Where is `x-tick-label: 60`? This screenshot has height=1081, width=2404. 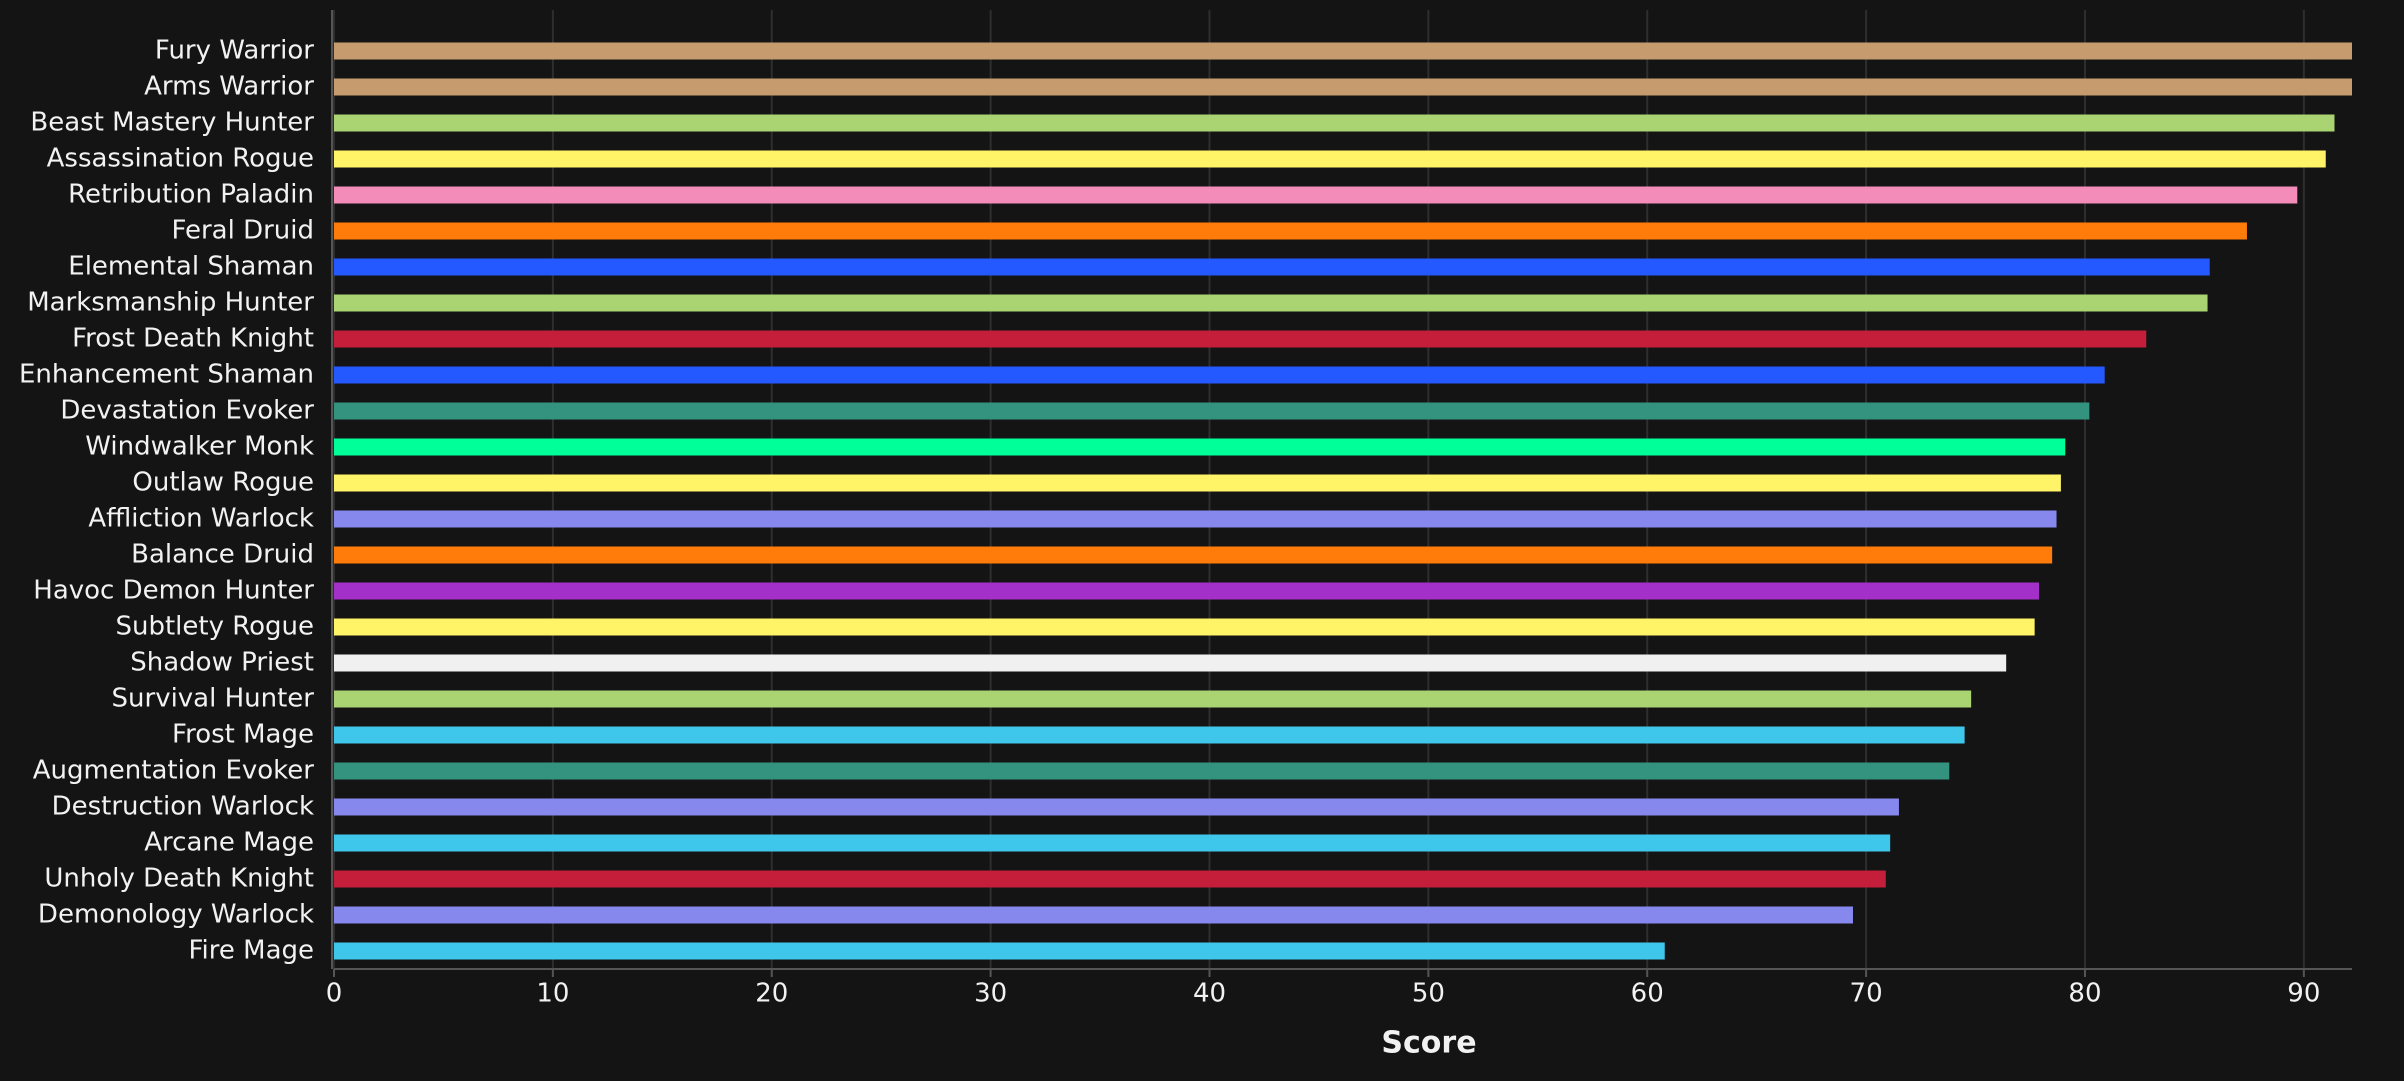 x-tick-label: 60 is located at coordinates (1647, 994).